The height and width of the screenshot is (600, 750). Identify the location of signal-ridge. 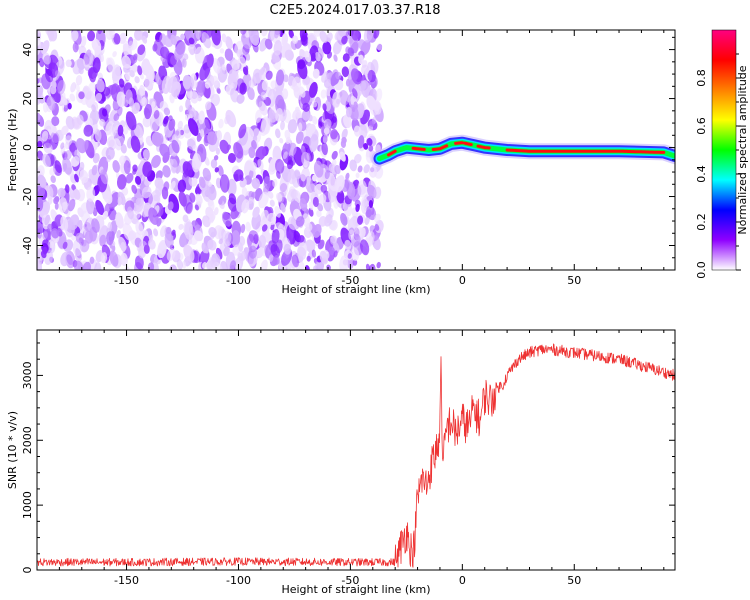
(523, 150).